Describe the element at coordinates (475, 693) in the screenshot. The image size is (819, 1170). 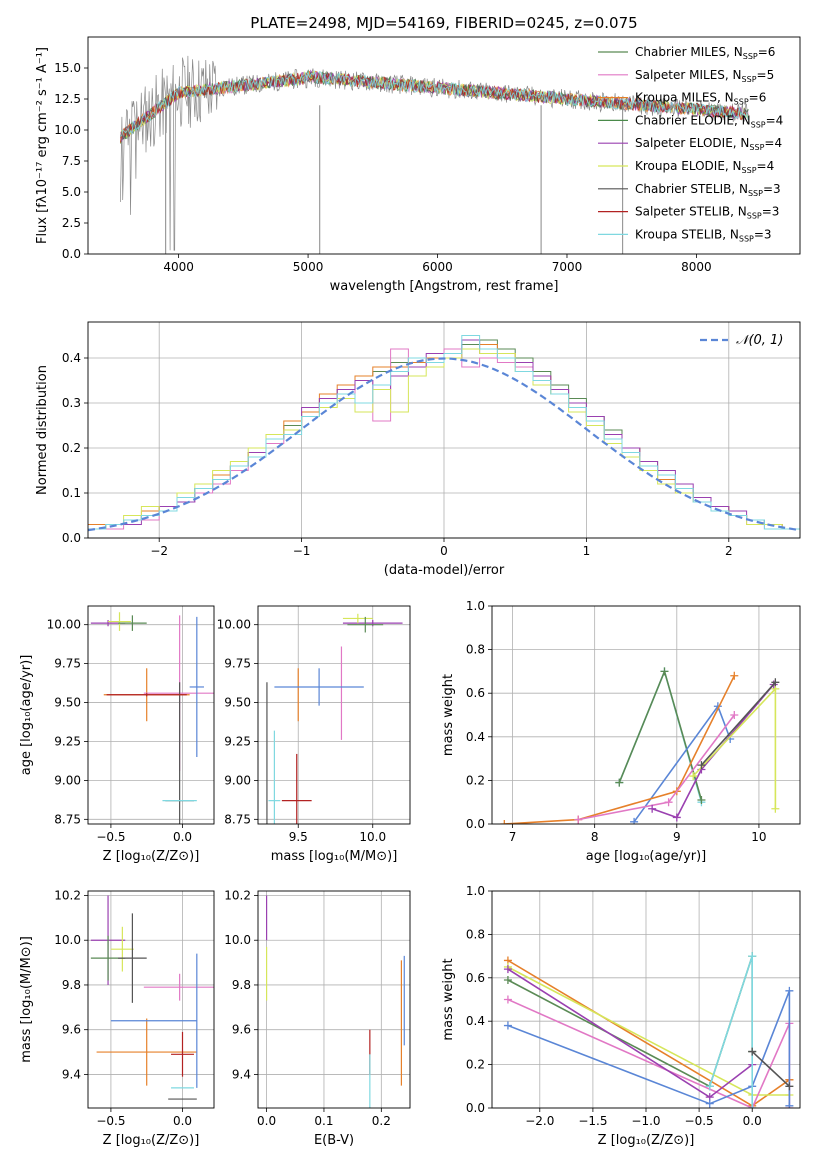
I see `y-tick-label: 0.6` at that location.